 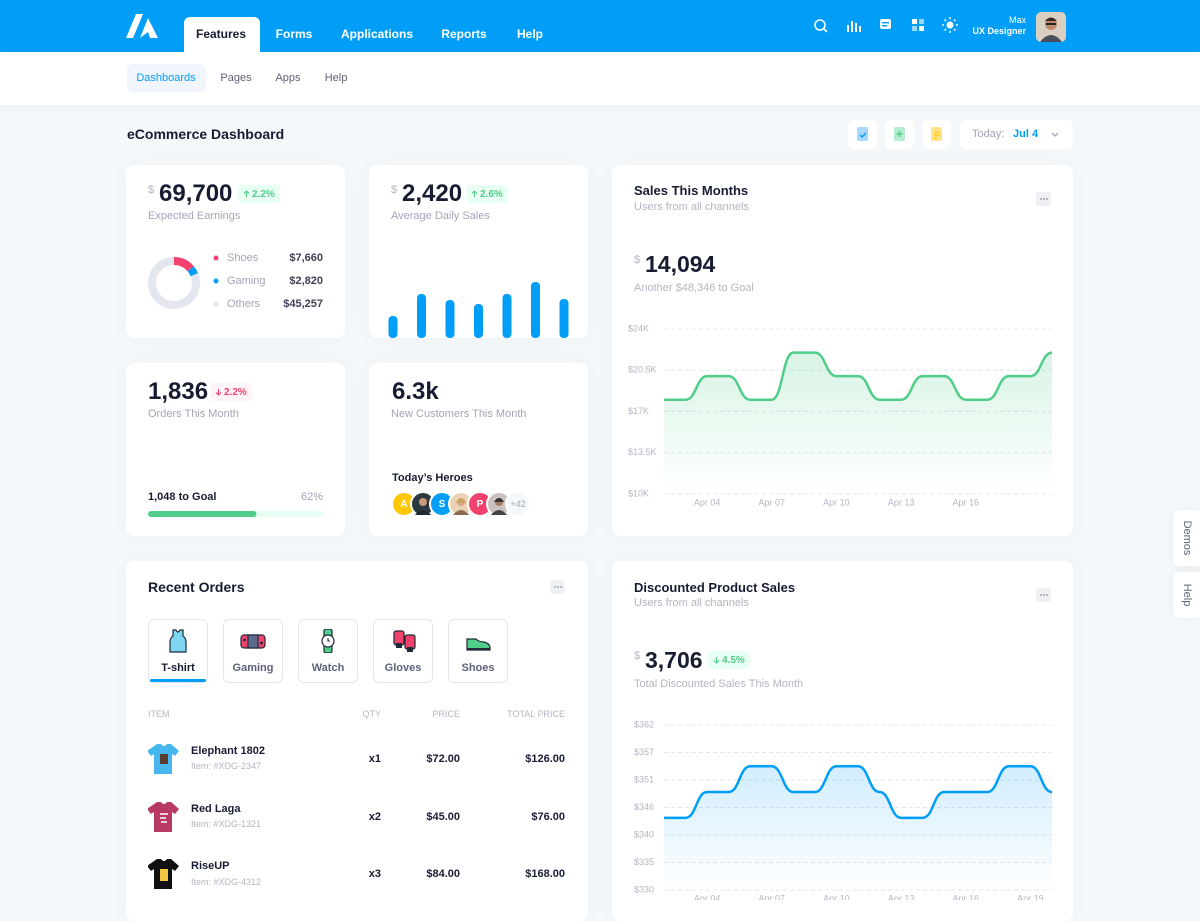 What do you see at coordinates (821, 26) in the screenshot?
I see `search-icon` at bounding box center [821, 26].